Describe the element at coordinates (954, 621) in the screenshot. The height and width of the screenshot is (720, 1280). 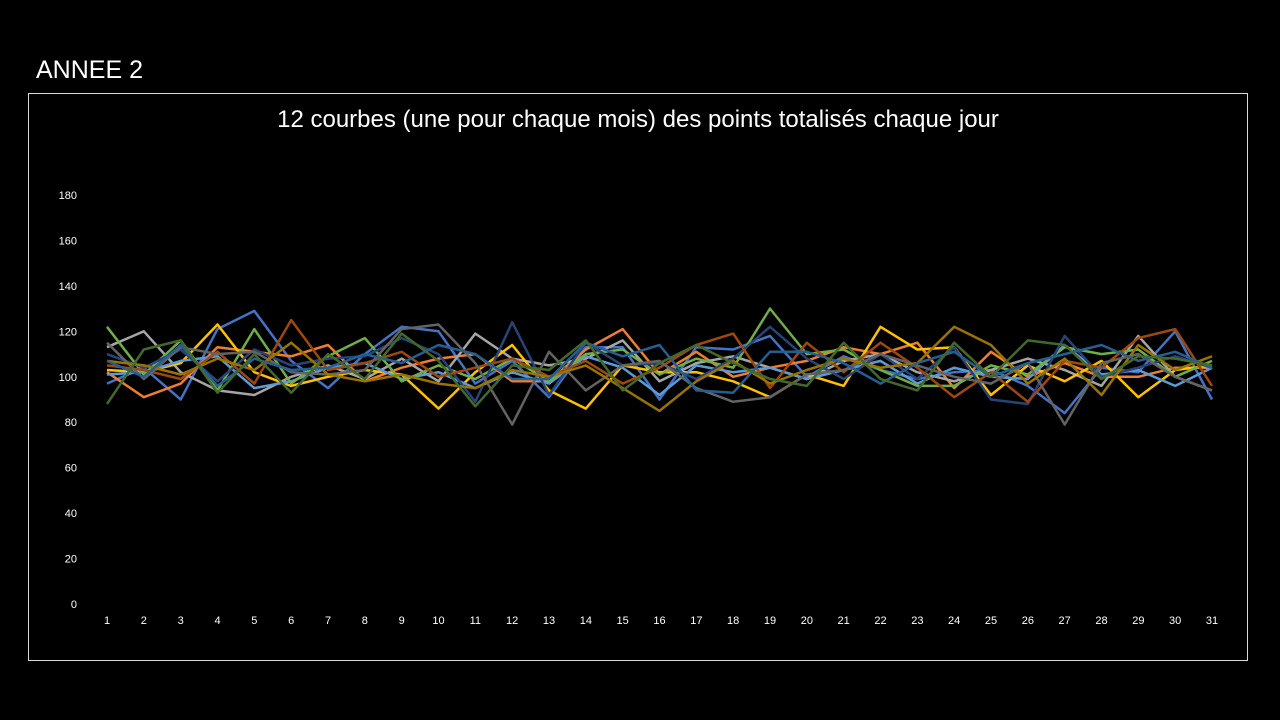
I see `x-tick-label: 24` at that location.